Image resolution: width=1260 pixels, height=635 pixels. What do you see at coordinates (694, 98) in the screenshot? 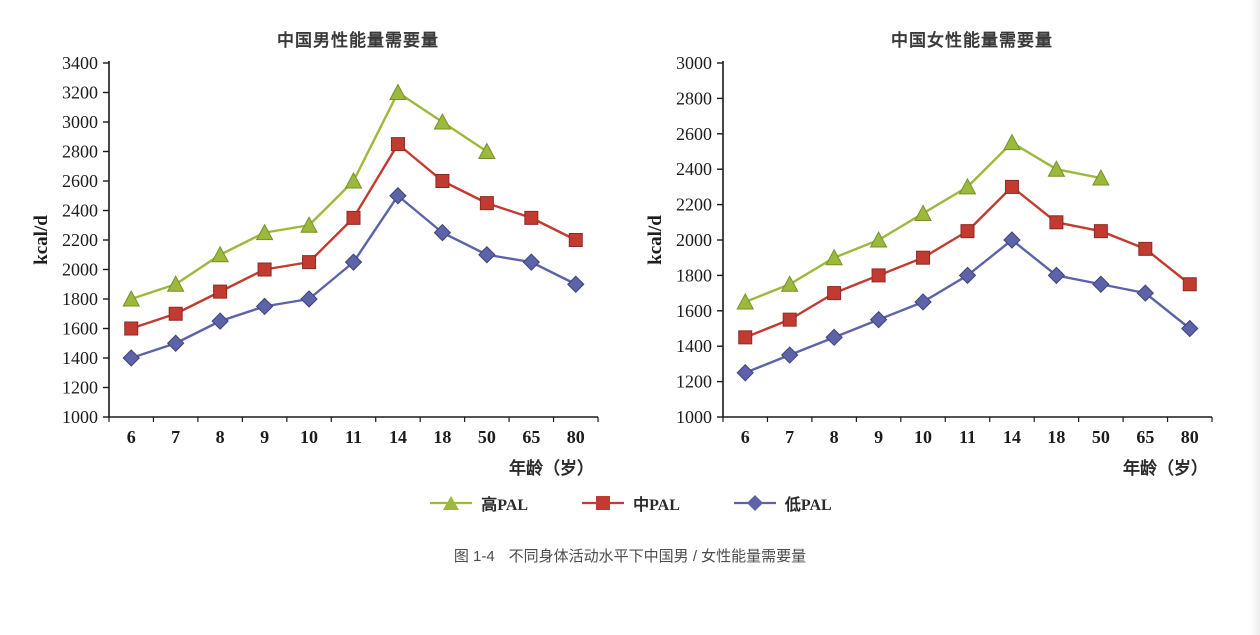
I see `y-tick-label: 2800` at bounding box center [694, 98].